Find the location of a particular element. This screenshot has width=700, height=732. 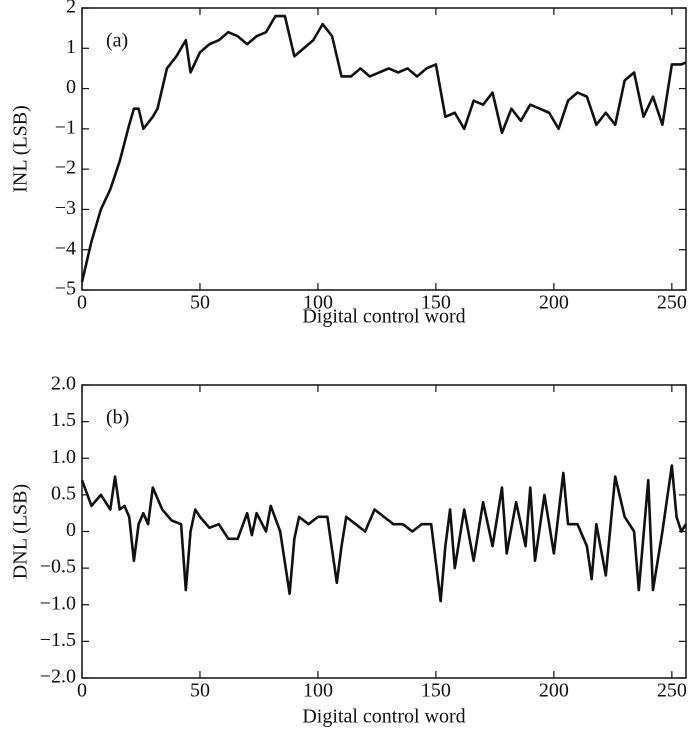

y-tick-label: 1.5 is located at coordinates (63, 420).